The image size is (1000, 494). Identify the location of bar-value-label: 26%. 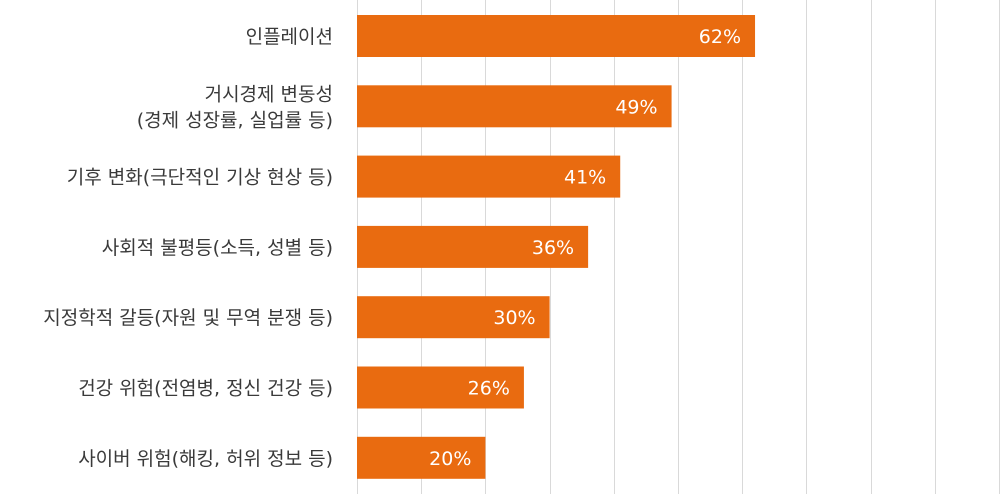
(489, 389).